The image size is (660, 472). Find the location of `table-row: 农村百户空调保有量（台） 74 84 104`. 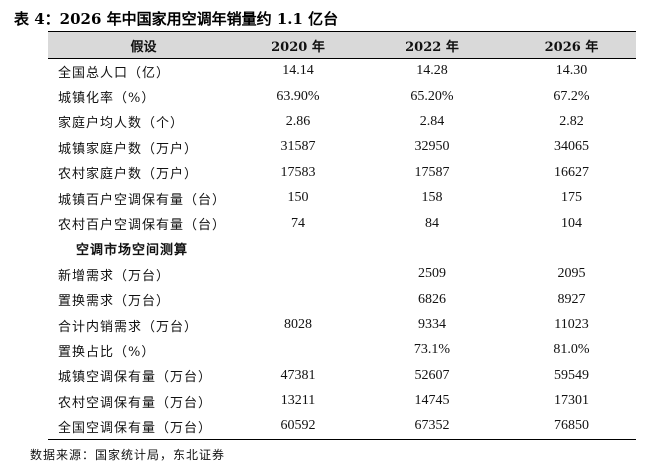

table-row: 农村百户空调保有量（台） 74 84 104 is located at coordinates (342, 223).